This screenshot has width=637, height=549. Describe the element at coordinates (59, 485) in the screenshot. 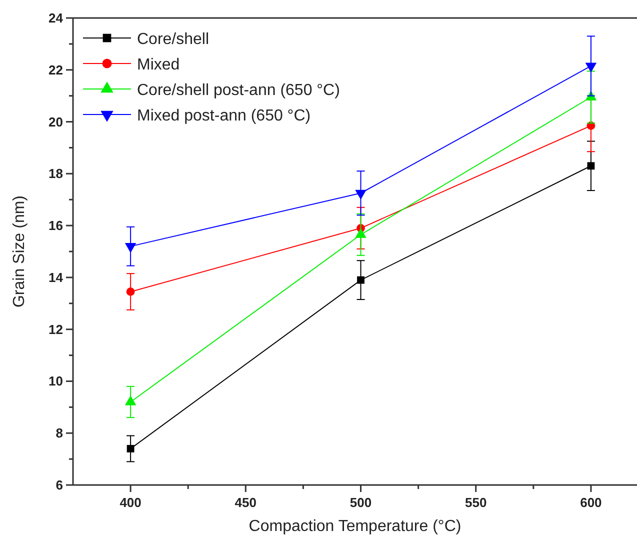

I see `y-tick-label: 6` at that location.